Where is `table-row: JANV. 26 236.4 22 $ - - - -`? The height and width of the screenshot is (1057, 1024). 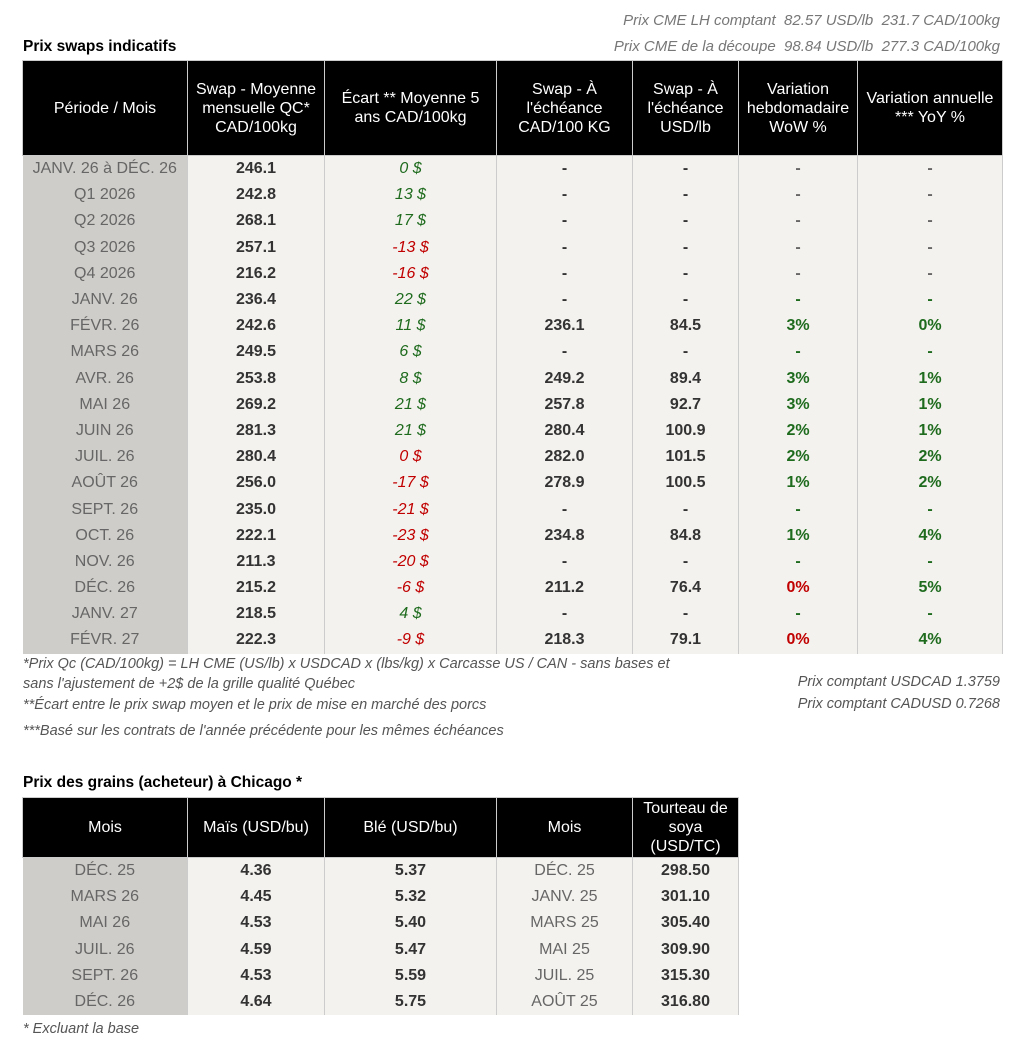
table-row: JANV. 26 236.4 22 $ - - - - is located at coordinates (512, 300).